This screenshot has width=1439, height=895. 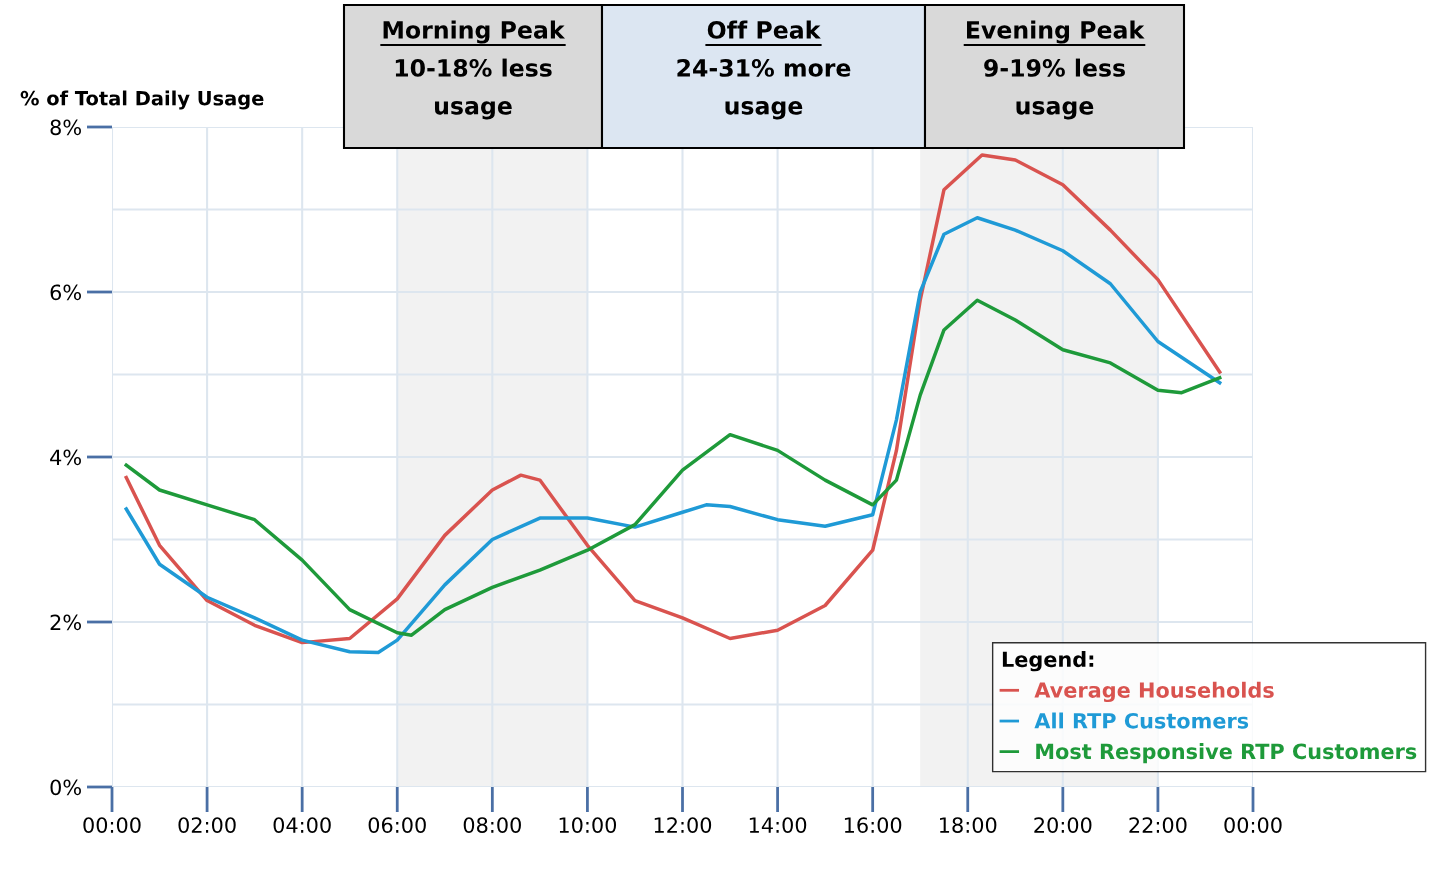 What do you see at coordinates (1226, 753) in the screenshot?
I see `legend-label: Most Responsive RTP Customers` at bounding box center [1226, 753].